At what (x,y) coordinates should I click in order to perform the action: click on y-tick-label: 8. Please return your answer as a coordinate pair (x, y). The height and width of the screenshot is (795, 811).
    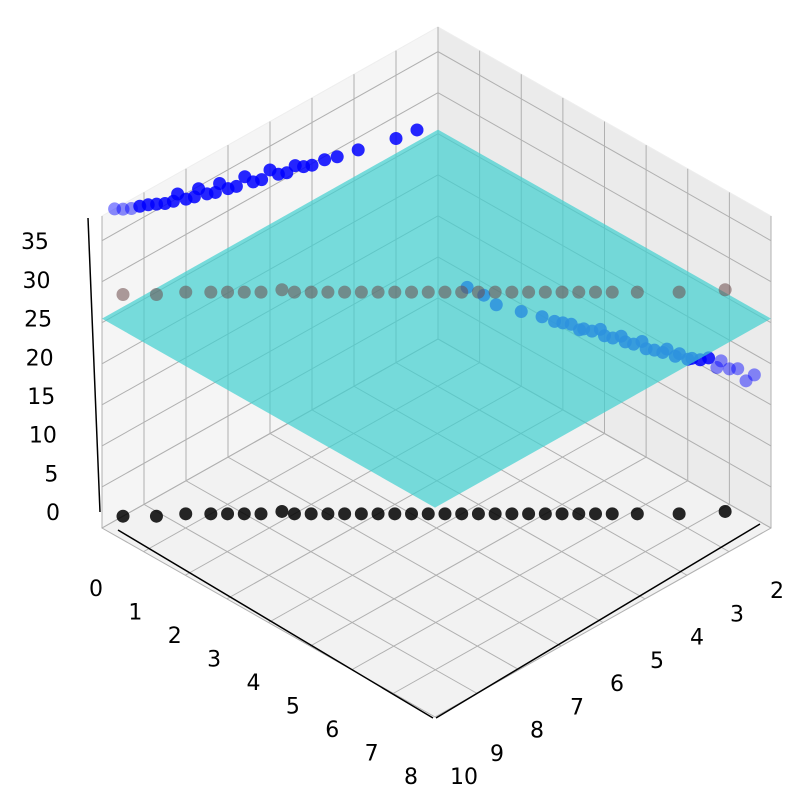
    Looking at the image, I should click on (537, 731).